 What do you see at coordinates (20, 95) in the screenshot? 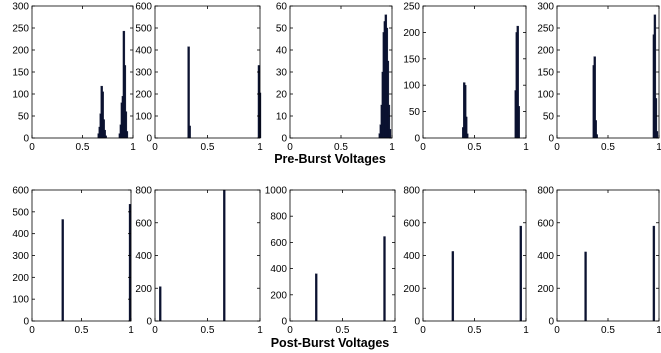
I see `ytick-label-pre-1-2: 100` at bounding box center [20, 95].